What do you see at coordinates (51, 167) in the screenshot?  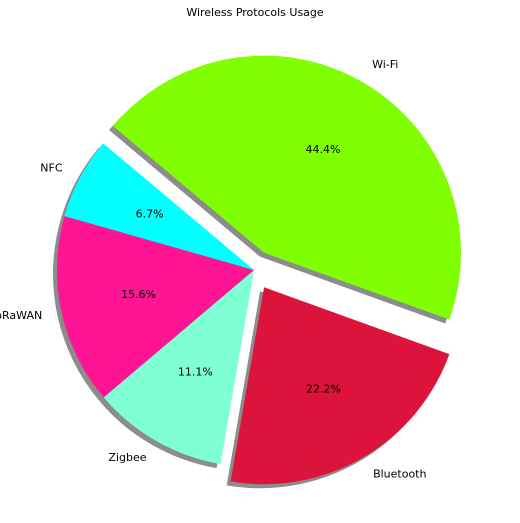 I see `slice-label-nfc: NFC` at bounding box center [51, 167].